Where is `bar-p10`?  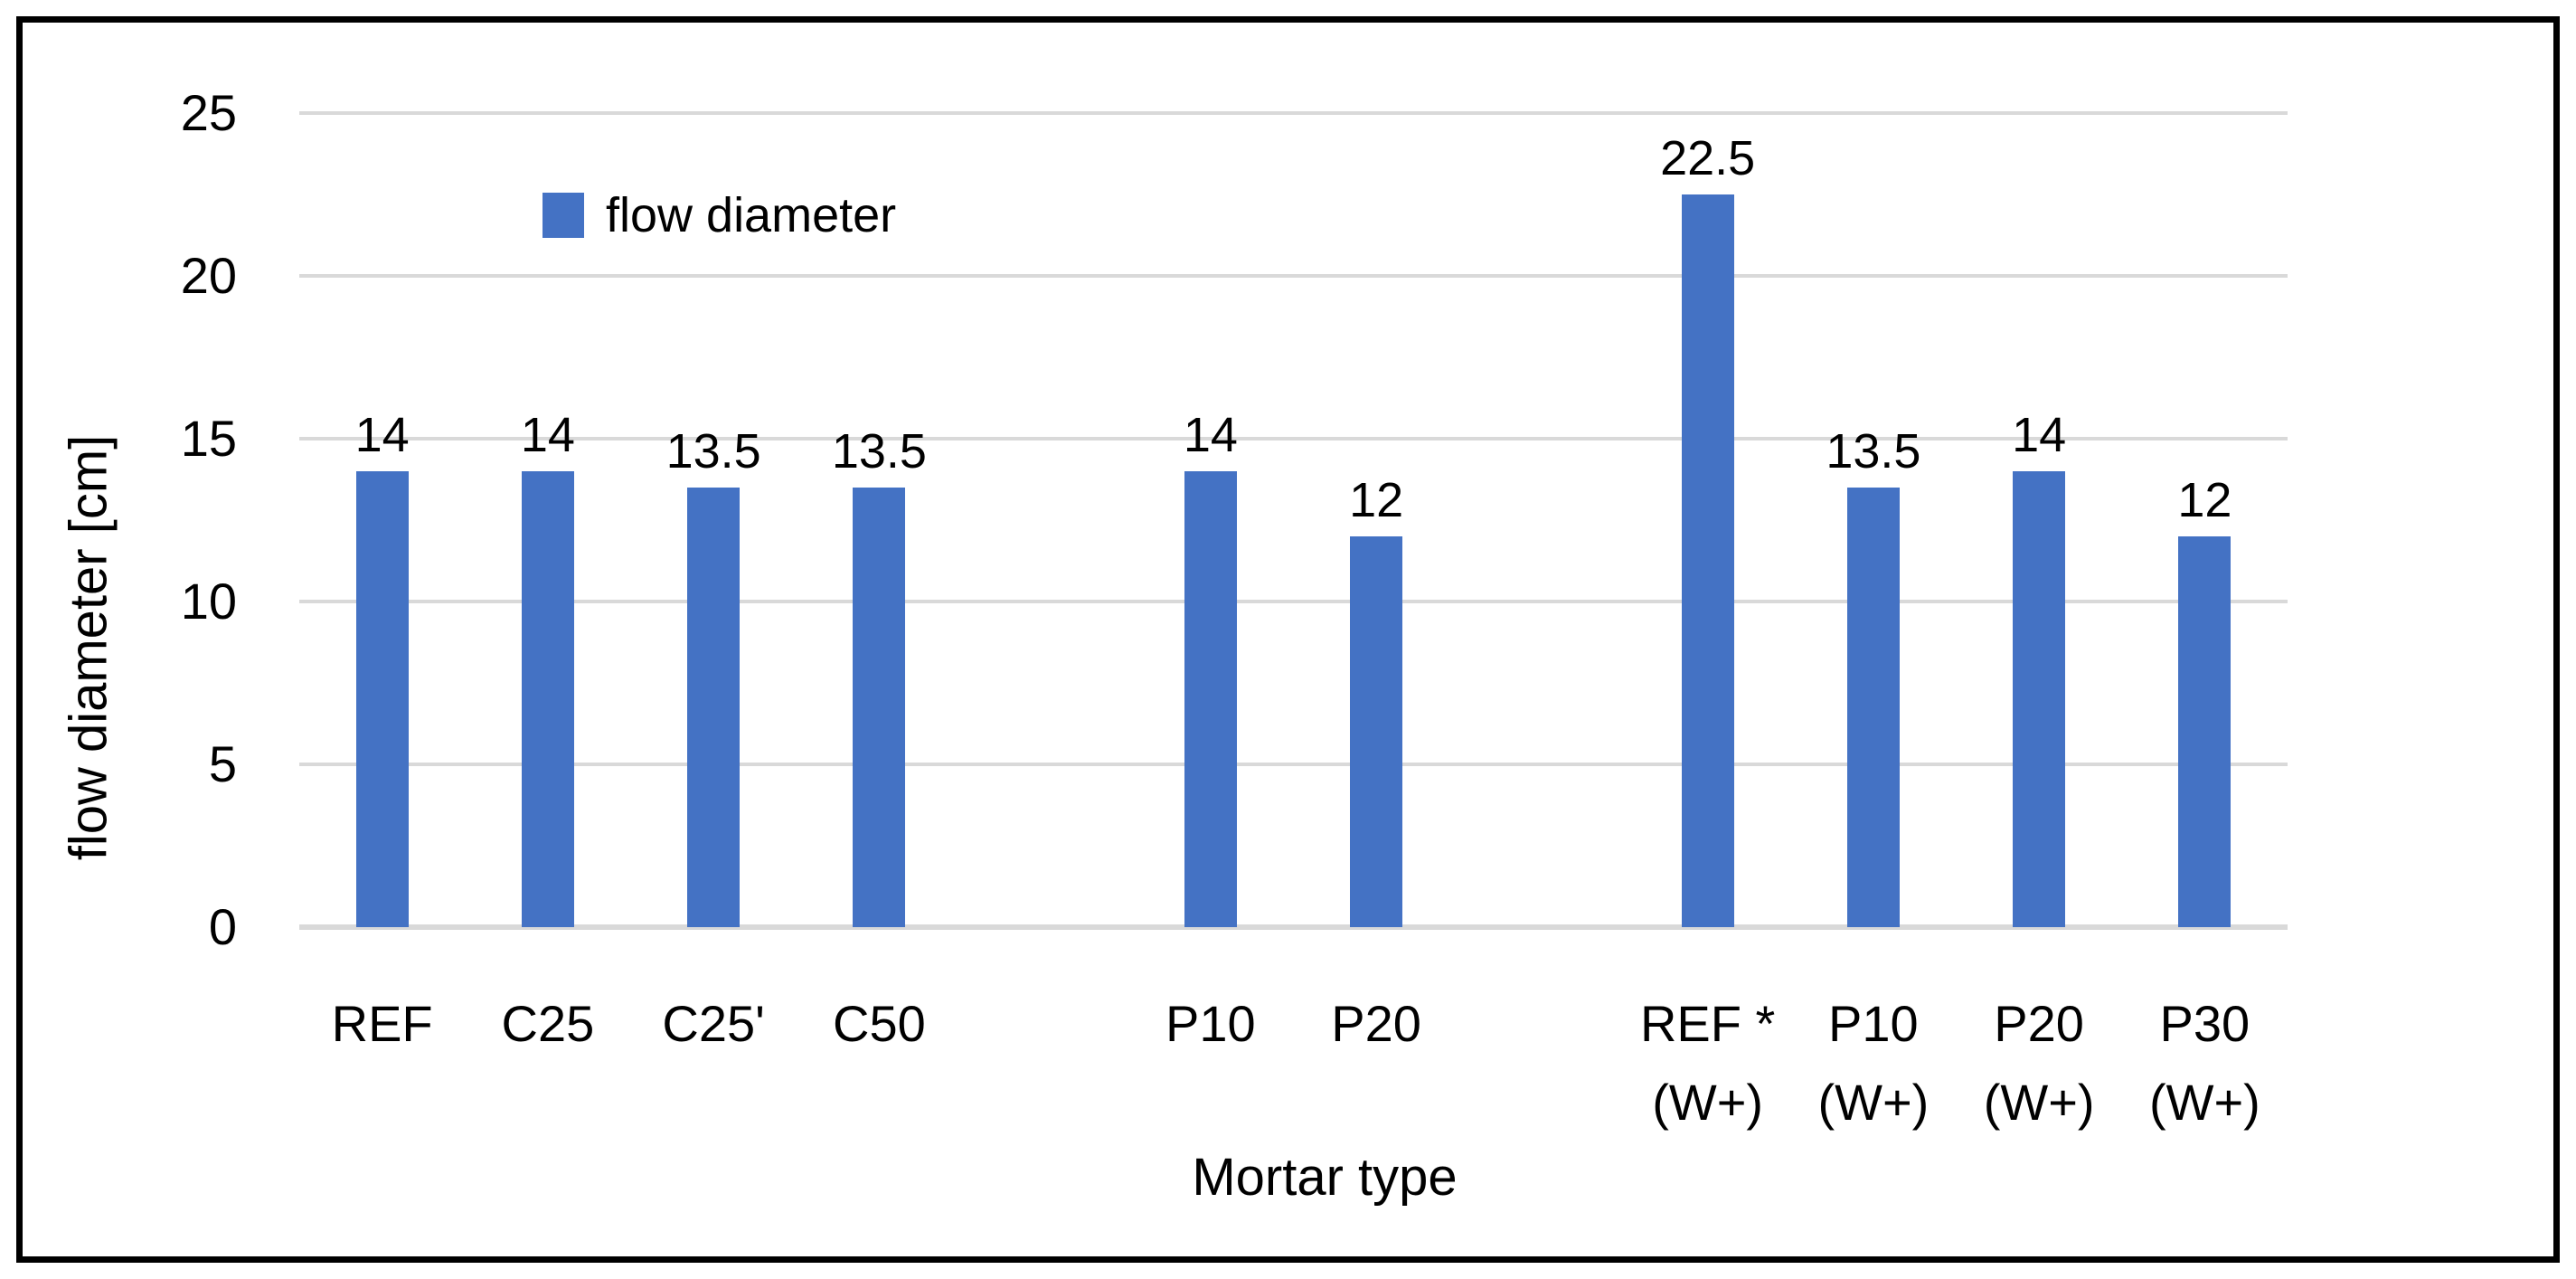
bar-p10 is located at coordinates (1210, 699).